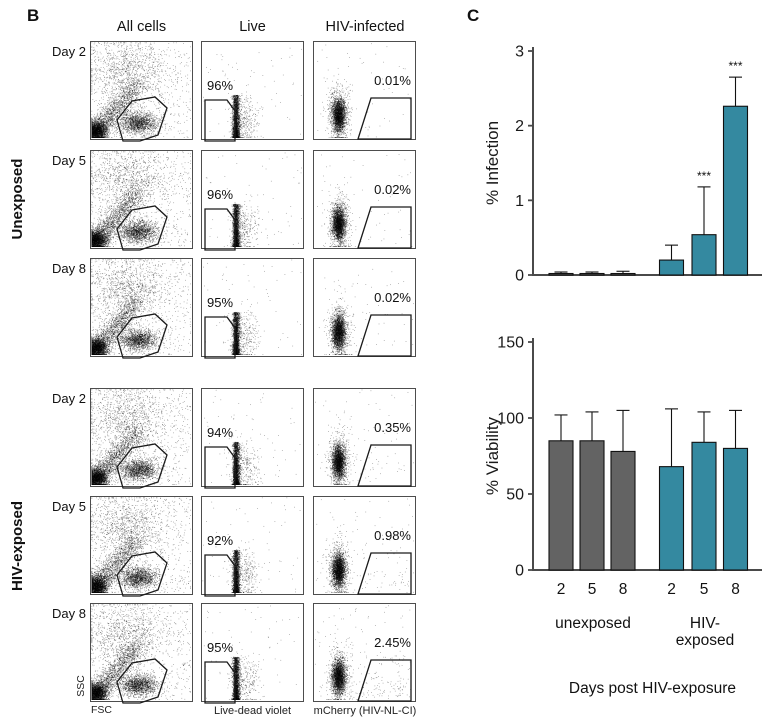  What do you see at coordinates (392, 427) in the screenshot?
I see `infected-percent-label: 0.35%` at bounding box center [392, 427].